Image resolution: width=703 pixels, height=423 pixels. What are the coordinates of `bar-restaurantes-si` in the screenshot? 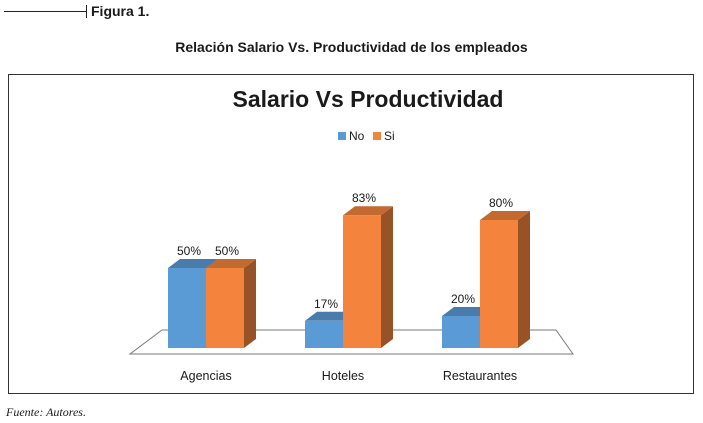 It's located at (499, 284).